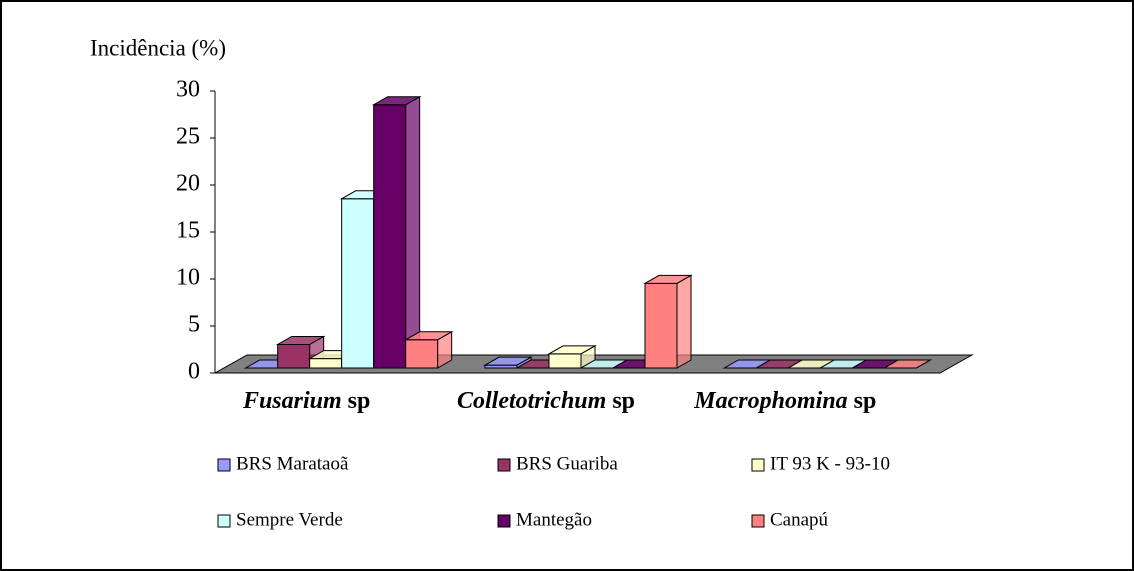 The width and height of the screenshot is (1134, 571). I want to click on legend-label: Sempre Verde, so click(289, 519).